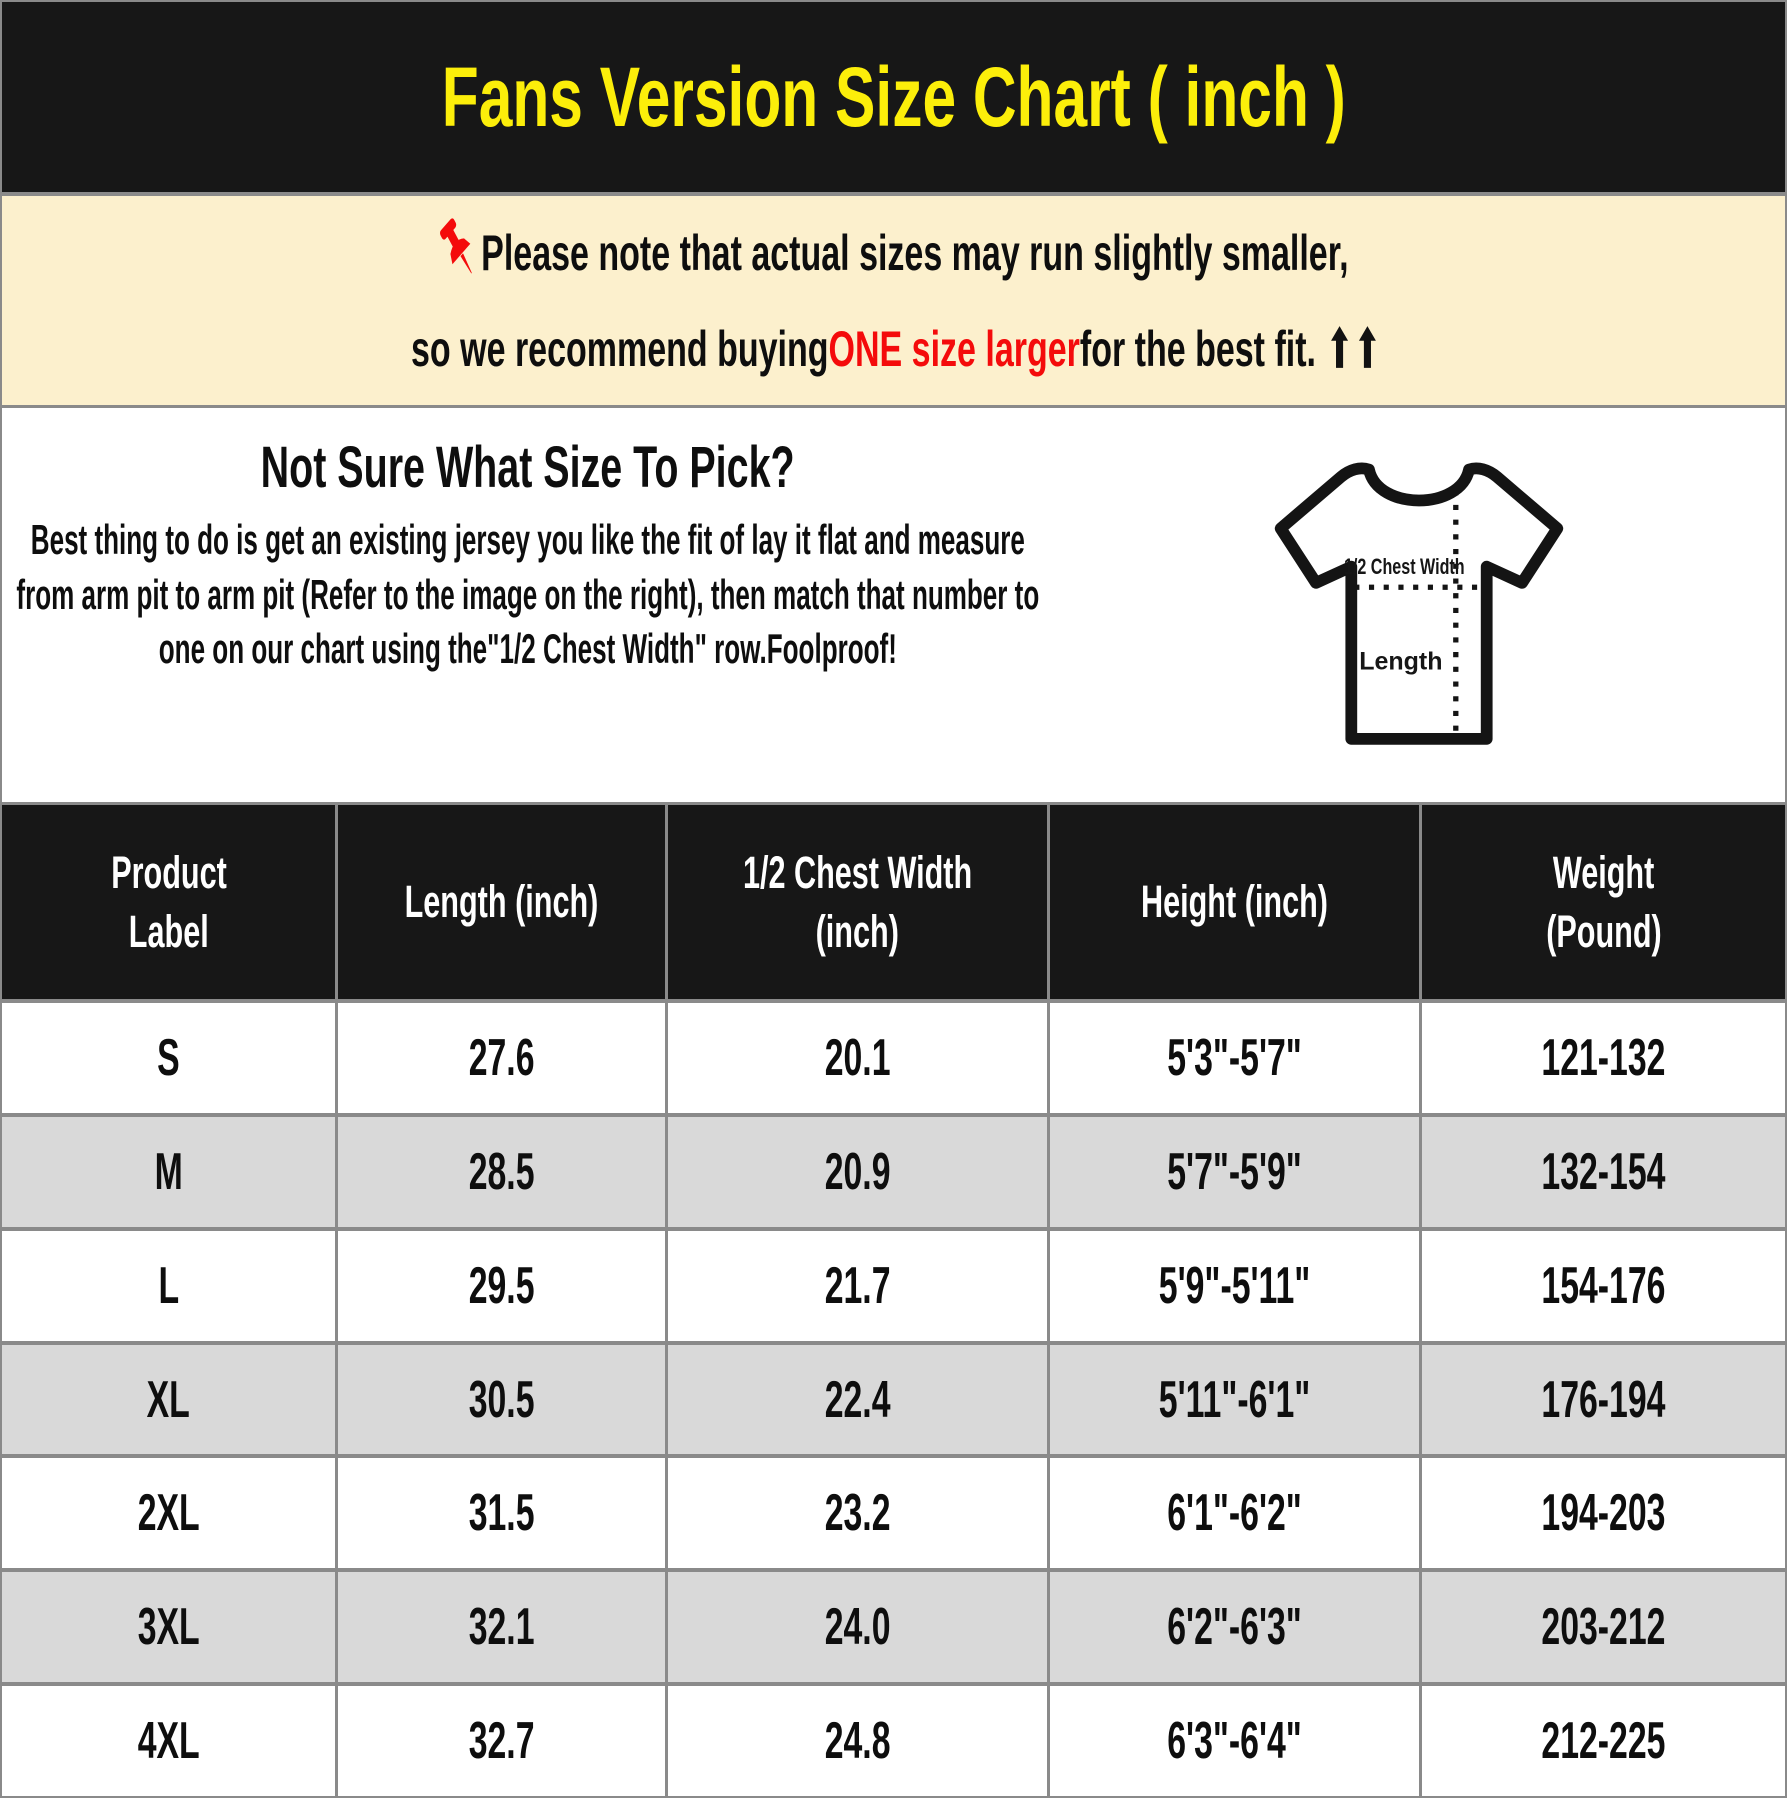  What do you see at coordinates (1602, 1058) in the screenshot?
I see `weight-cell: 121-132` at bounding box center [1602, 1058].